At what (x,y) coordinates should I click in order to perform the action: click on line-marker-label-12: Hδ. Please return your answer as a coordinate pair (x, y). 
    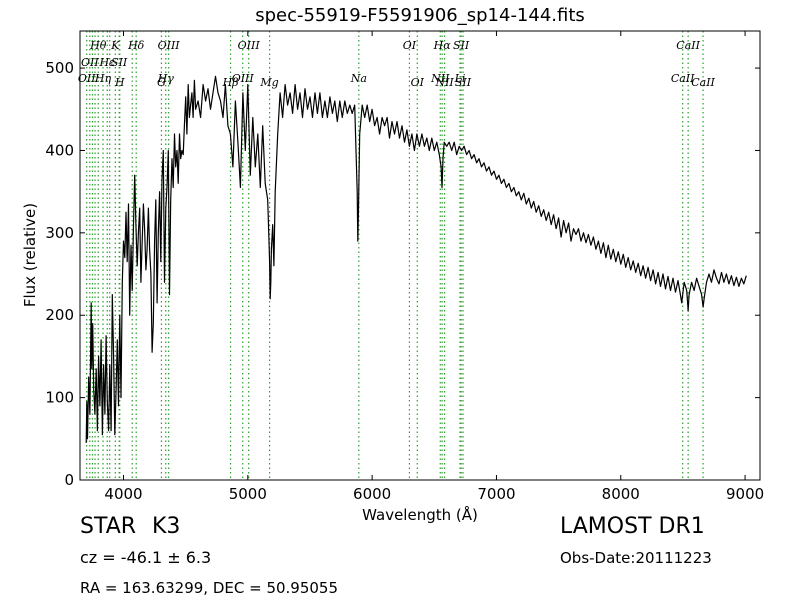
    Looking at the image, I should click on (136, 45).